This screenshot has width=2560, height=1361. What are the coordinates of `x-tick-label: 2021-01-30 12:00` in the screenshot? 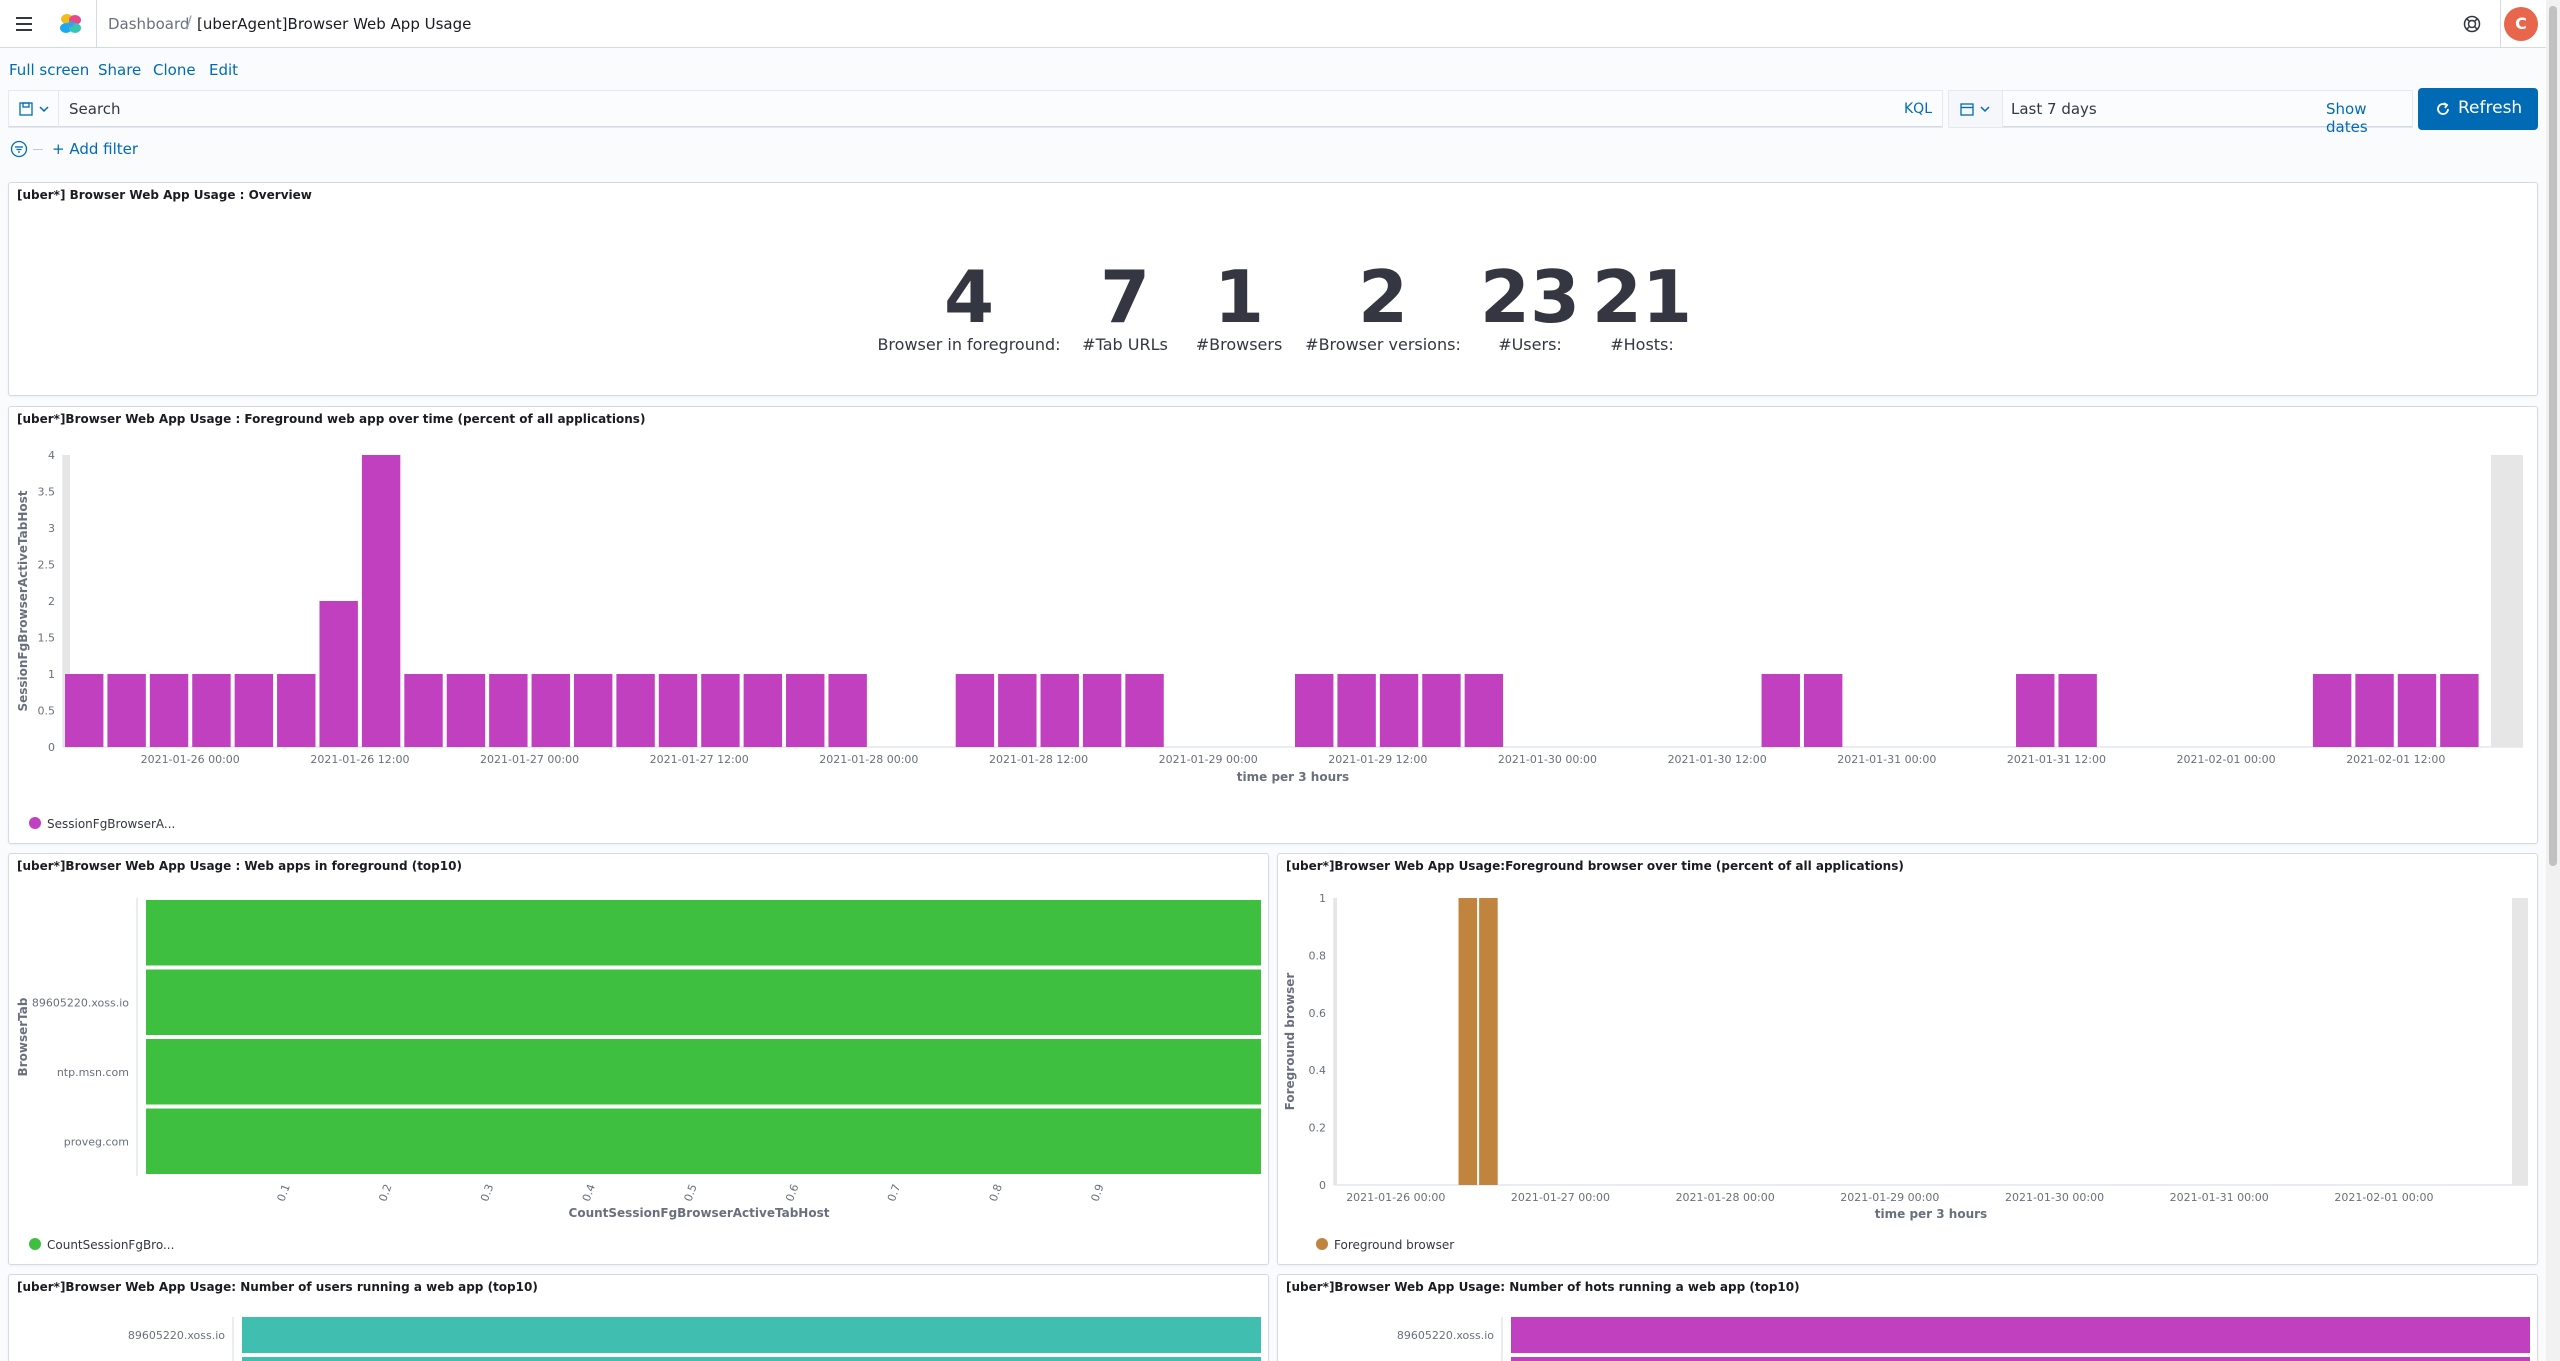 It's located at (1717, 759).